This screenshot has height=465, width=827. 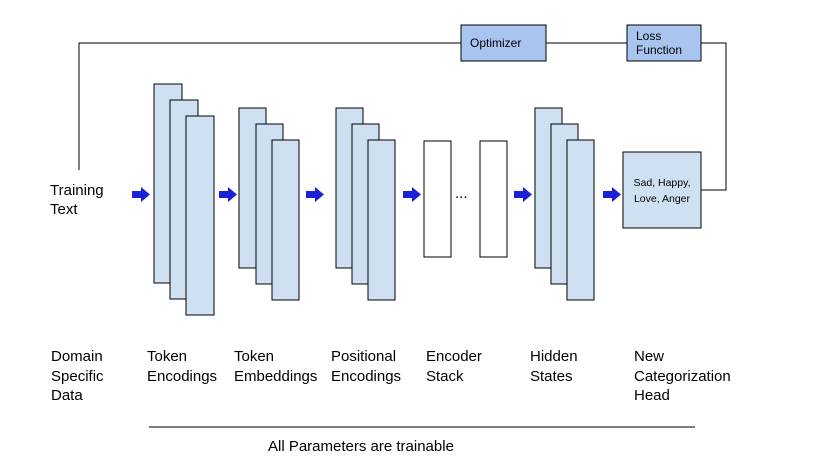 What do you see at coordinates (269, 106) in the screenshot?
I see `optimizer-to-input-line` at bounding box center [269, 106].